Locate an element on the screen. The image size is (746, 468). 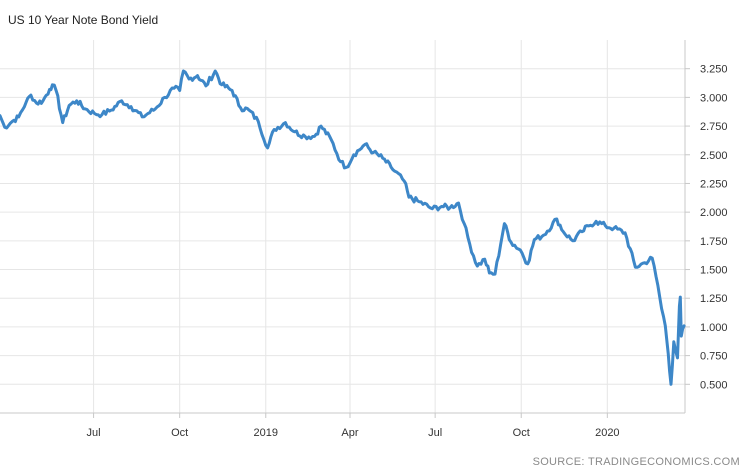
y-tick-label: 2.500 is located at coordinates (714, 156).